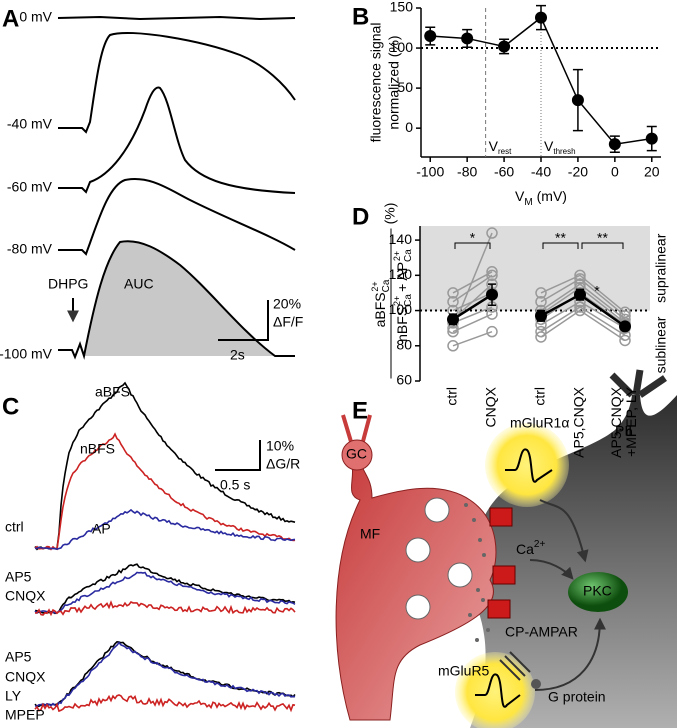  Describe the element at coordinates (13, 696) in the screenshot. I see `condition-label: LY` at that location.